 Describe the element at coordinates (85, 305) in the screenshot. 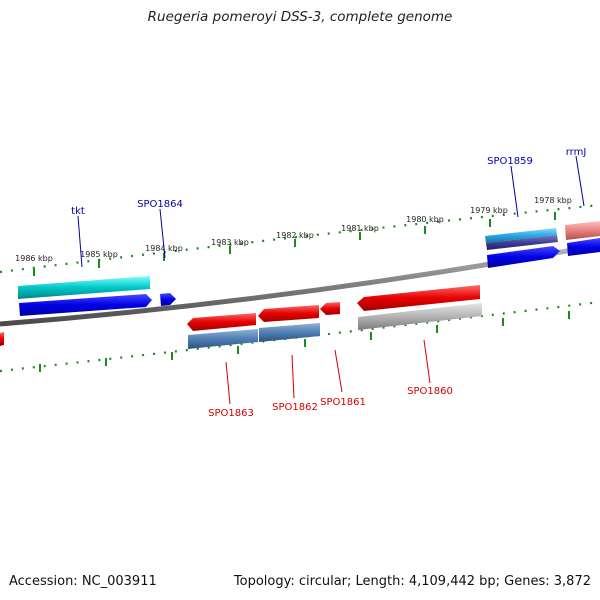

I see `cds-feature-tkt` at that location.